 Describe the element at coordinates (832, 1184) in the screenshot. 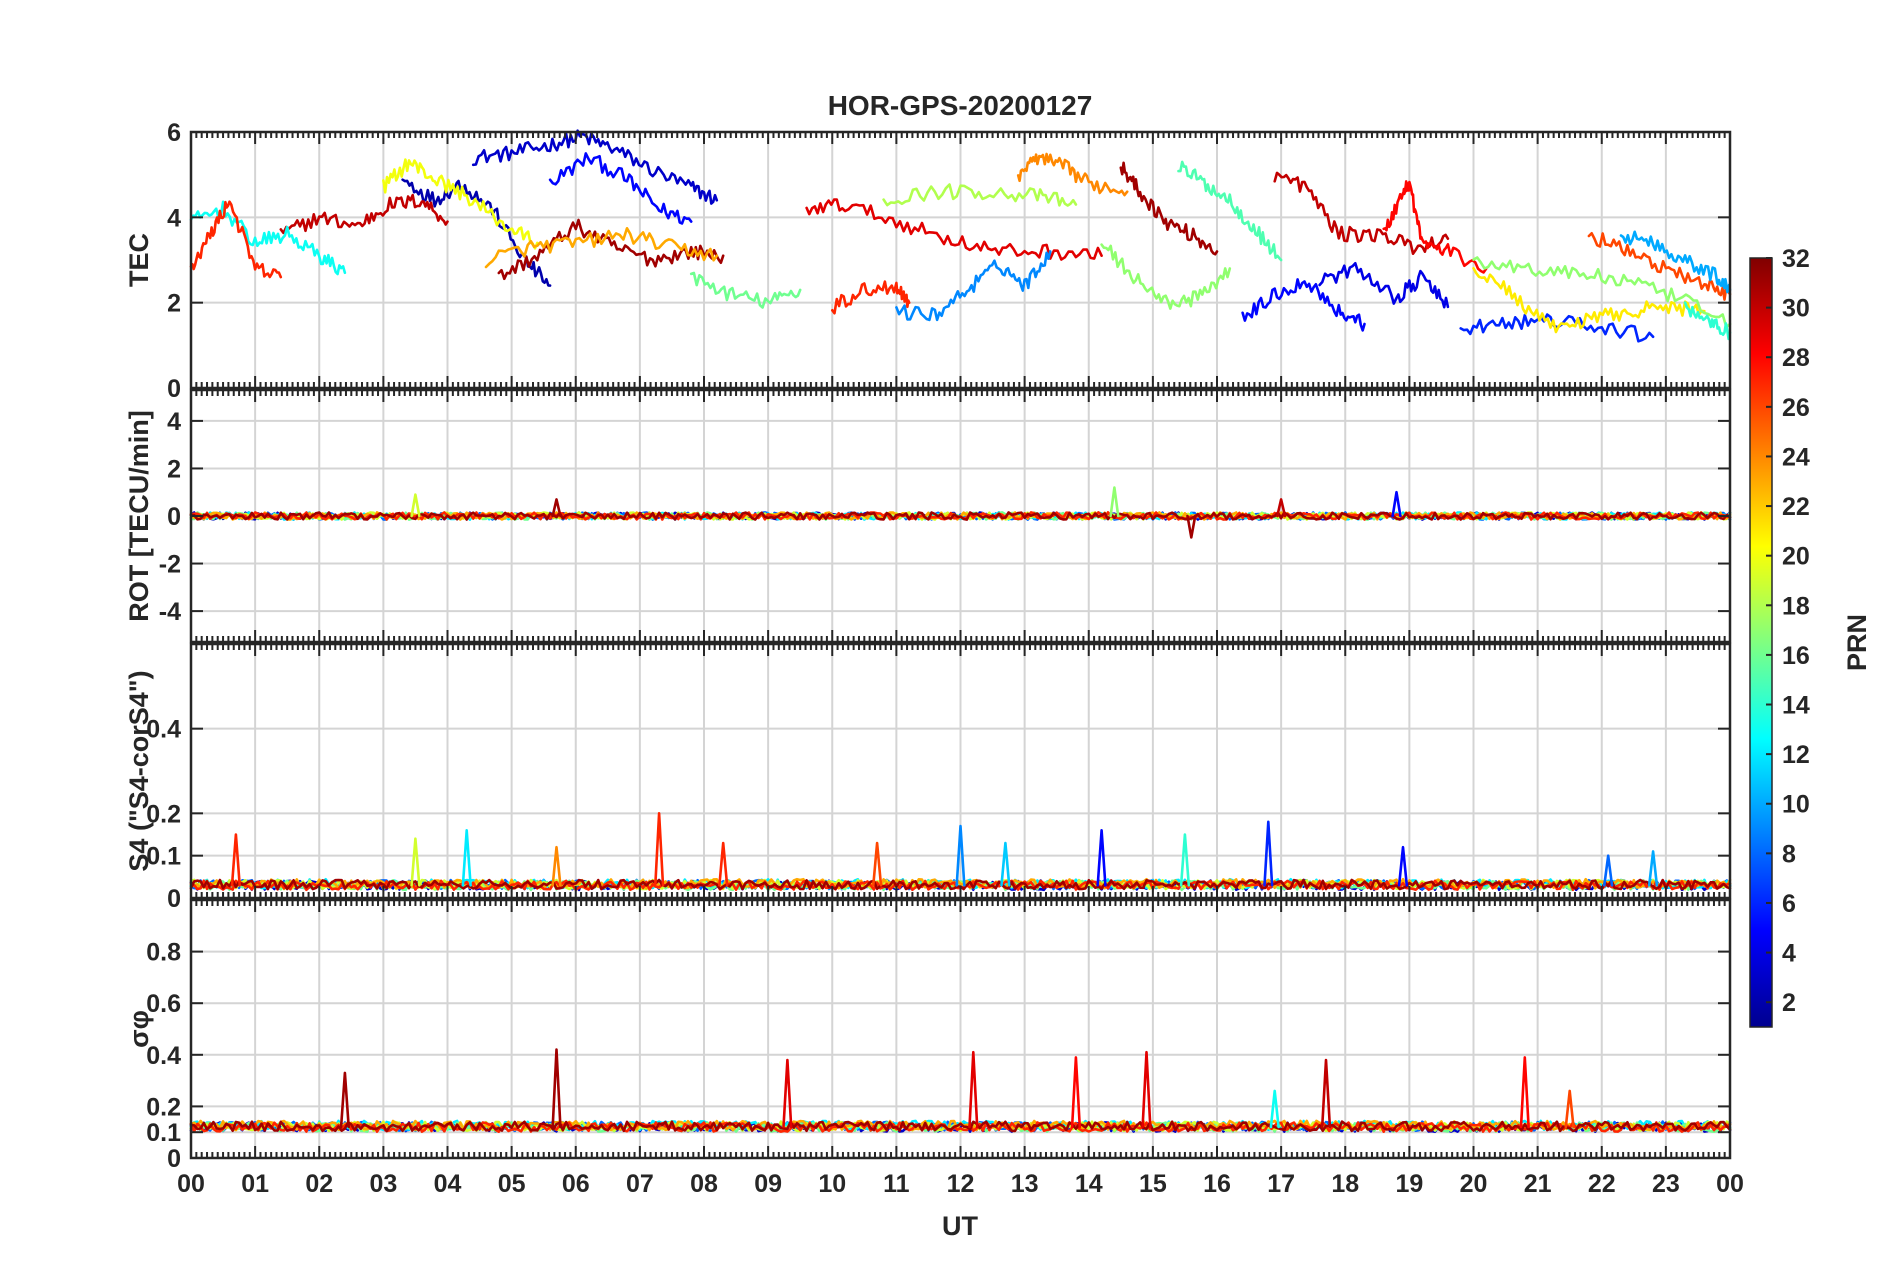

I see `x-tick-label: 10` at that location.